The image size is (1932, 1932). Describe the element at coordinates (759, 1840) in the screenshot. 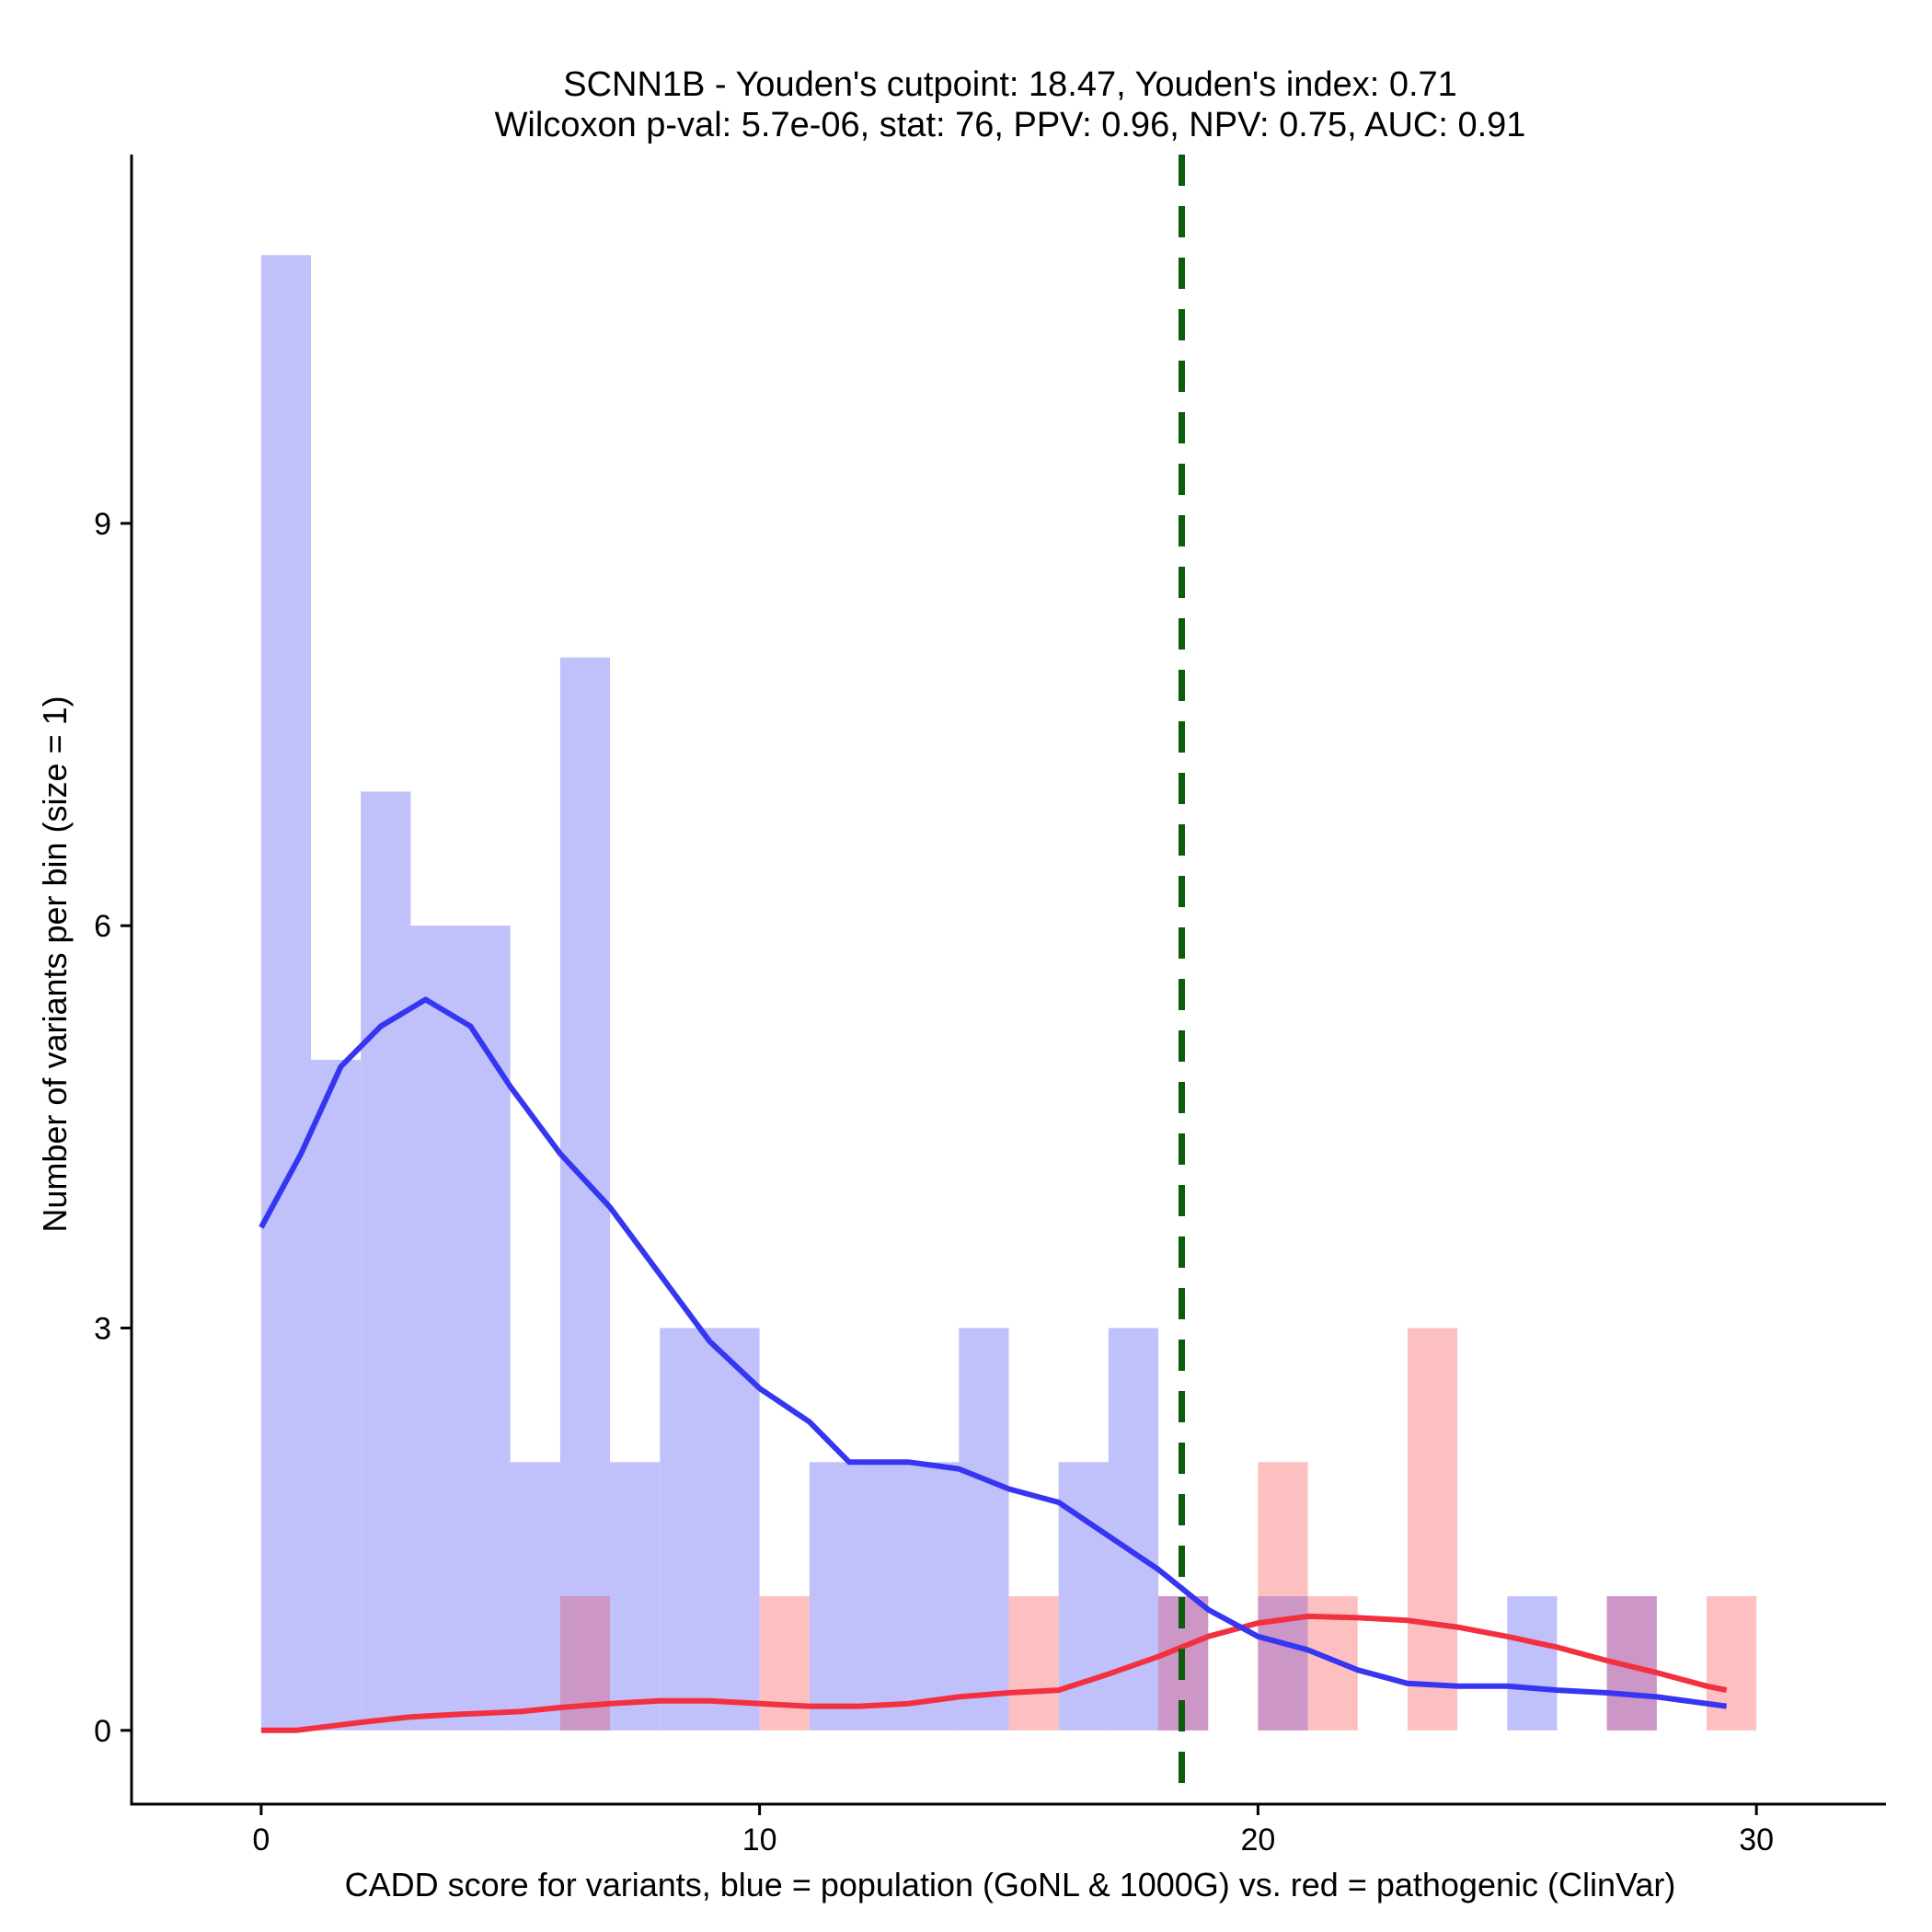

I see `x-tick-label: 10` at that location.